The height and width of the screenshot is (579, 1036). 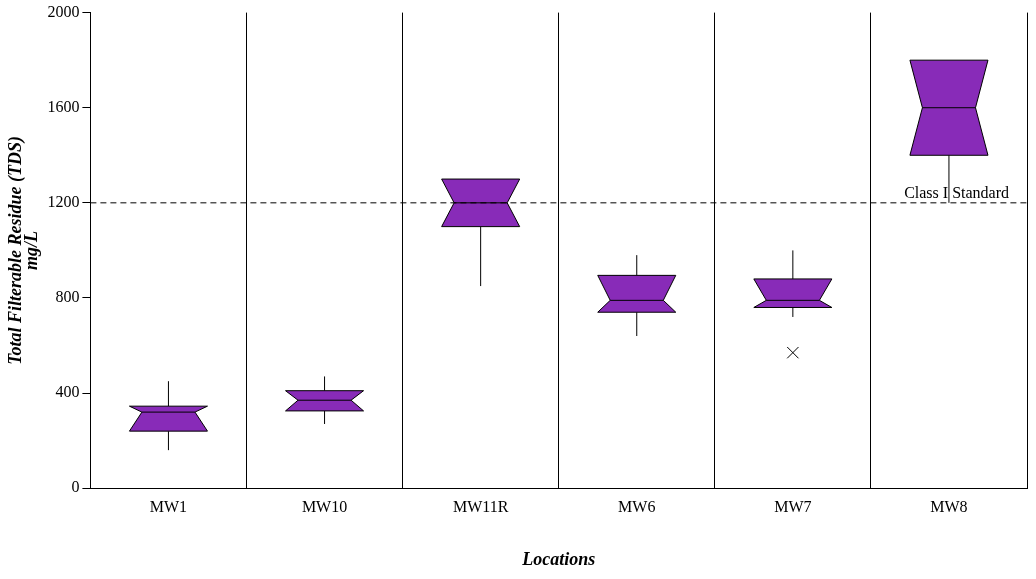 What do you see at coordinates (480, 506) in the screenshot?
I see `x-tick-label: MW11R` at bounding box center [480, 506].